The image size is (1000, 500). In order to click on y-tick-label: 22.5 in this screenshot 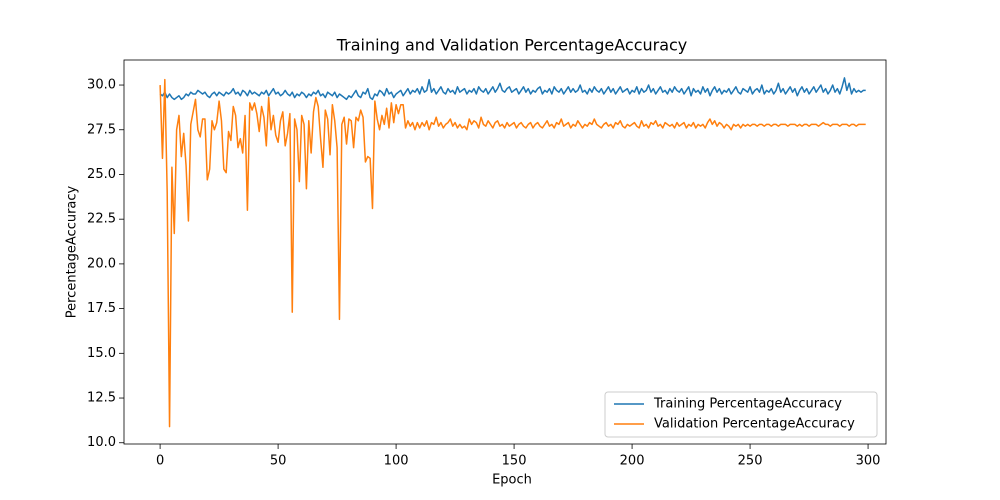, I will do `click(101, 219)`.